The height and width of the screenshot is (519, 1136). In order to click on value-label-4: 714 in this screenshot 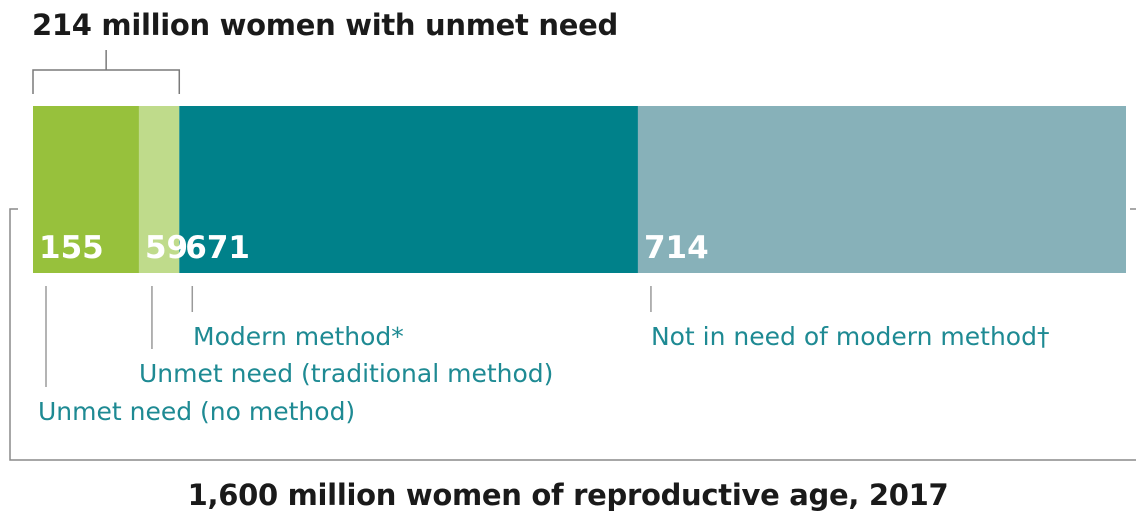, I will do `click(676, 248)`.